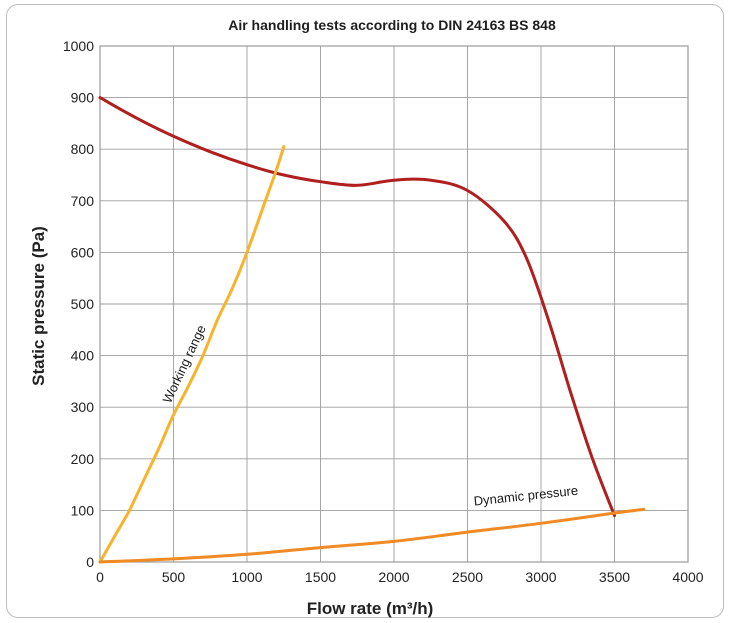 This screenshot has height=623, width=731. Describe the element at coordinates (467, 577) in the screenshot. I see `x-tick-label: 2500` at that location.